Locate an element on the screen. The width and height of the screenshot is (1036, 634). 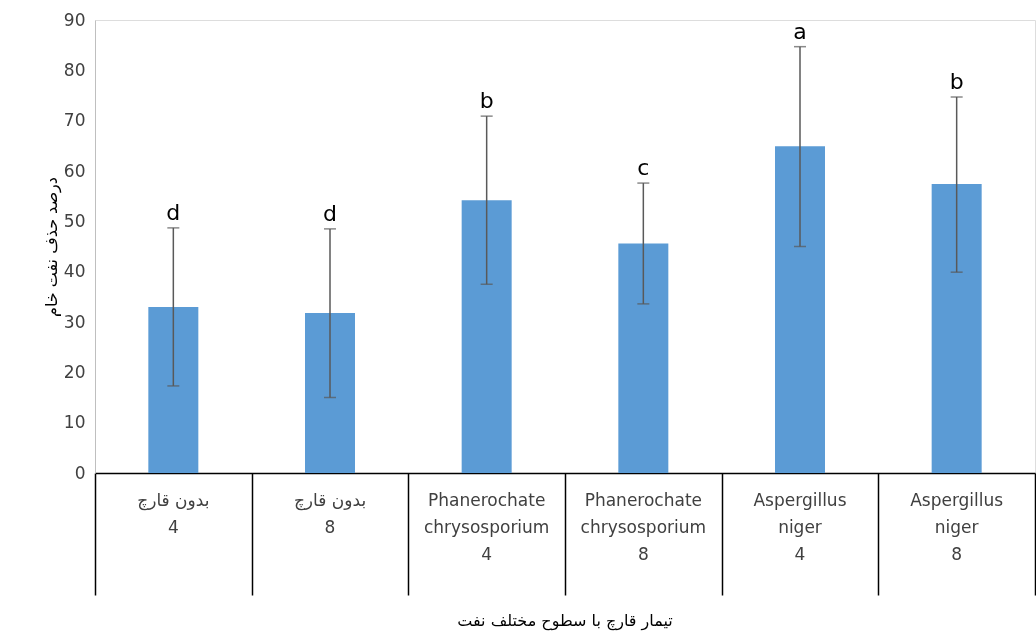
y-tick-label: 30 is located at coordinates (74, 321).